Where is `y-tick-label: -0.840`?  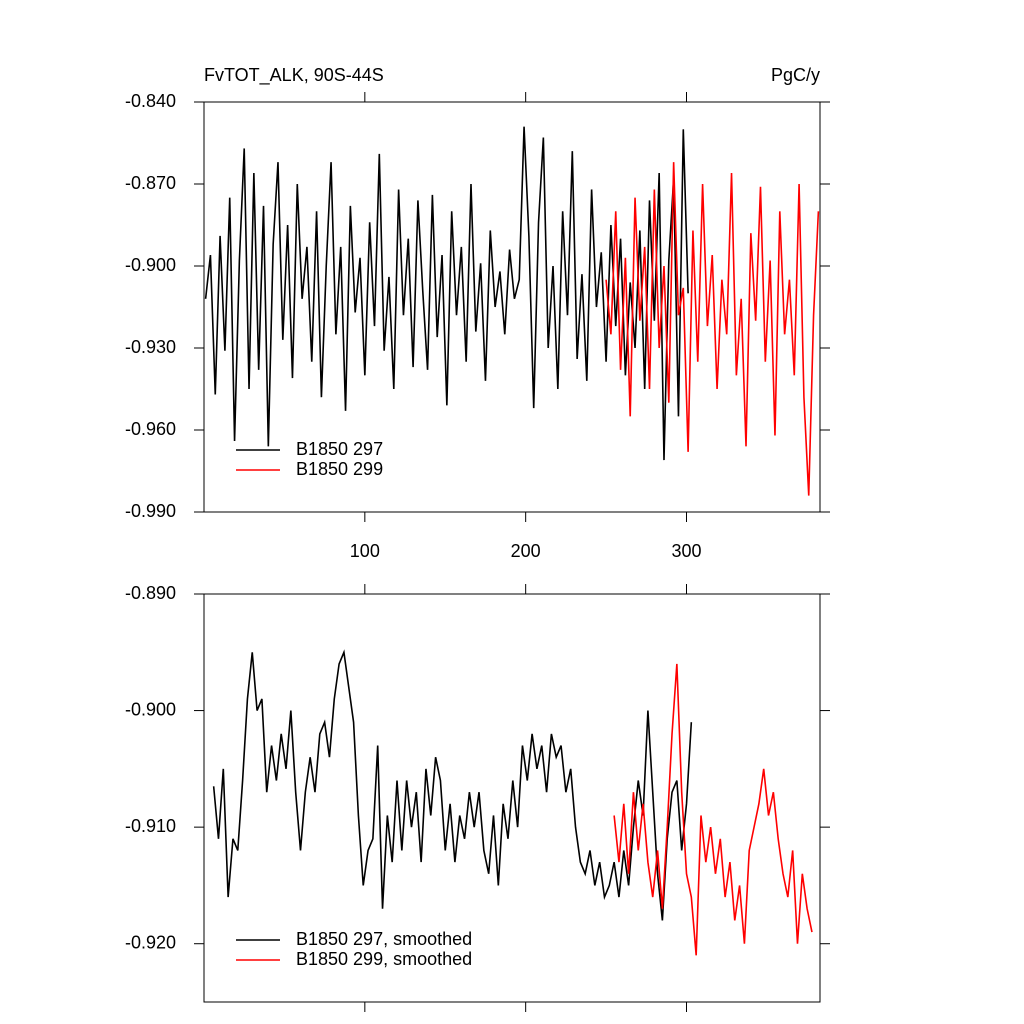
y-tick-label: -0.840 is located at coordinates (150, 101).